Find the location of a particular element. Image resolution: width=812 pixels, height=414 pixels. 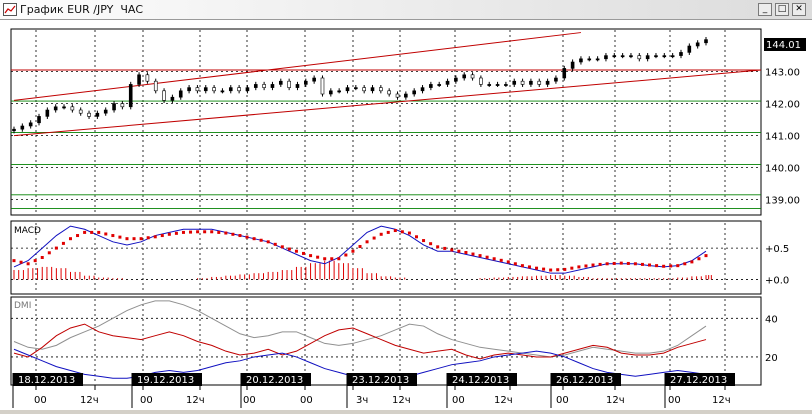

close-button: ✕ is located at coordinates (799, 9).